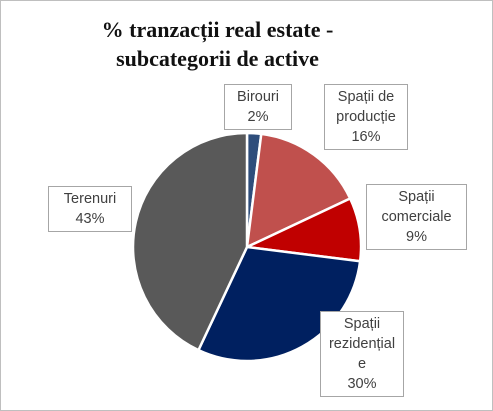 This screenshot has width=493, height=411. What do you see at coordinates (362, 344) in the screenshot?
I see `slice-label-spatii-rezidentiale-name-2: rezidențial` at bounding box center [362, 344].